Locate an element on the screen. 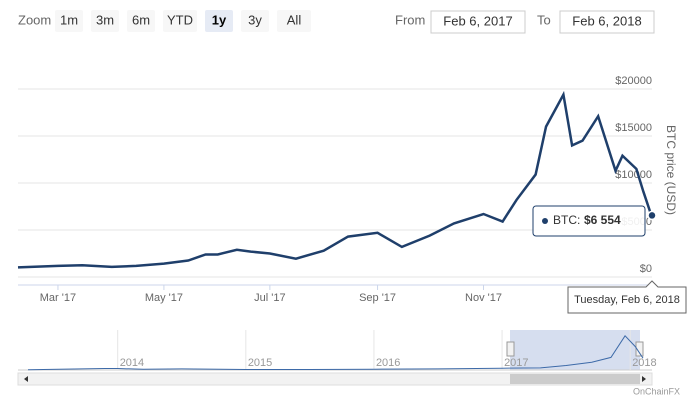 The height and width of the screenshot is (400, 696). range-button-label: 1m is located at coordinates (69, 19).